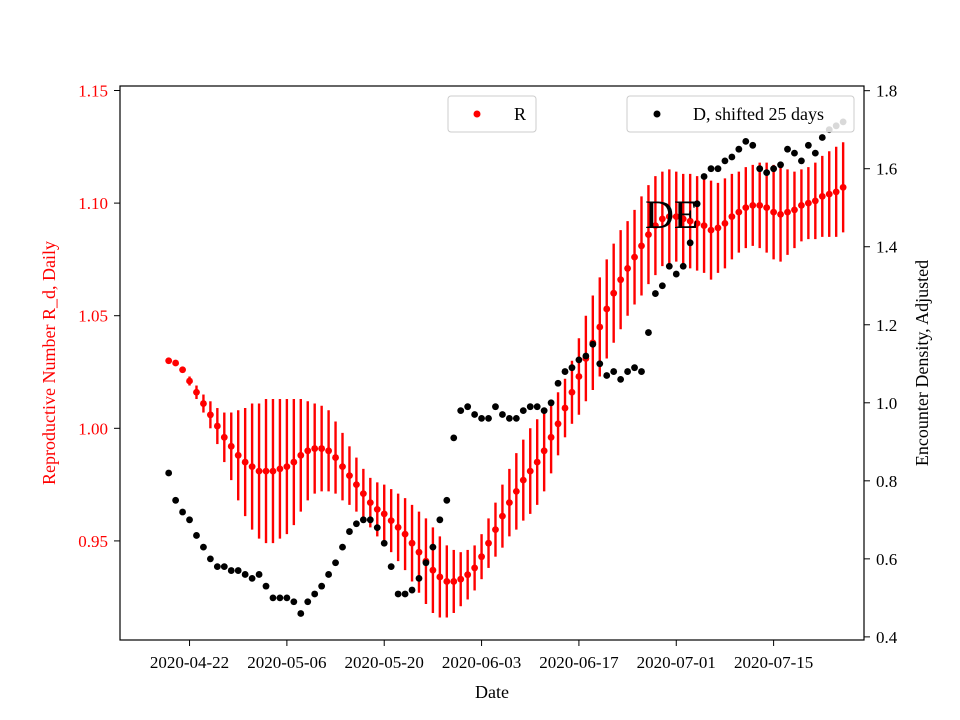 Image resolution: width=960 pixels, height=720 pixels. Describe the element at coordinates (286, 662) in the screenshot. I see `x-tick-label: 2020-05-06` at that location.